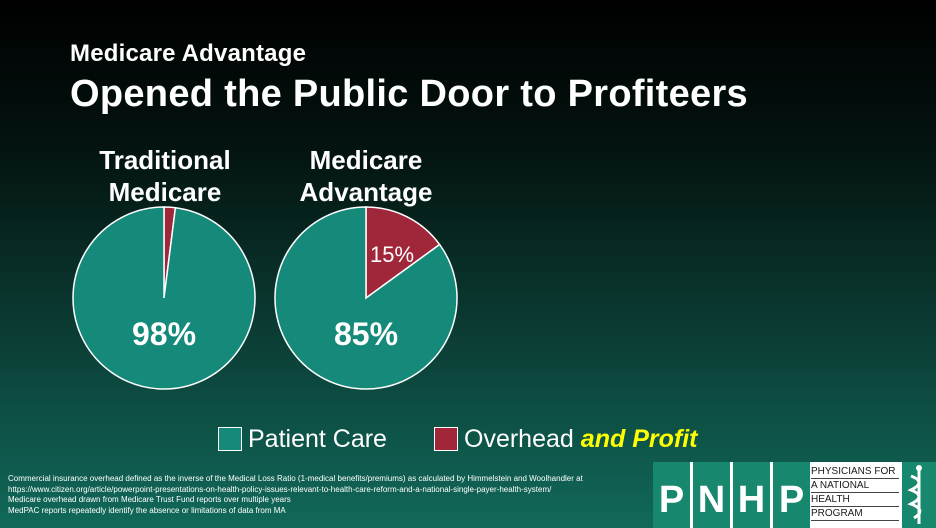  I want to click on logo-line: A NATIONAL, so click(855, 486).